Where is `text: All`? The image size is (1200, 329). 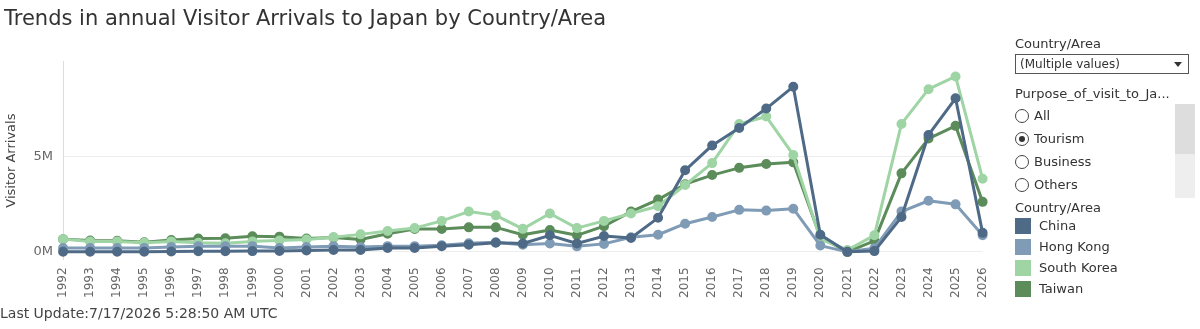 text: All is located at coordinates (1042, 115).